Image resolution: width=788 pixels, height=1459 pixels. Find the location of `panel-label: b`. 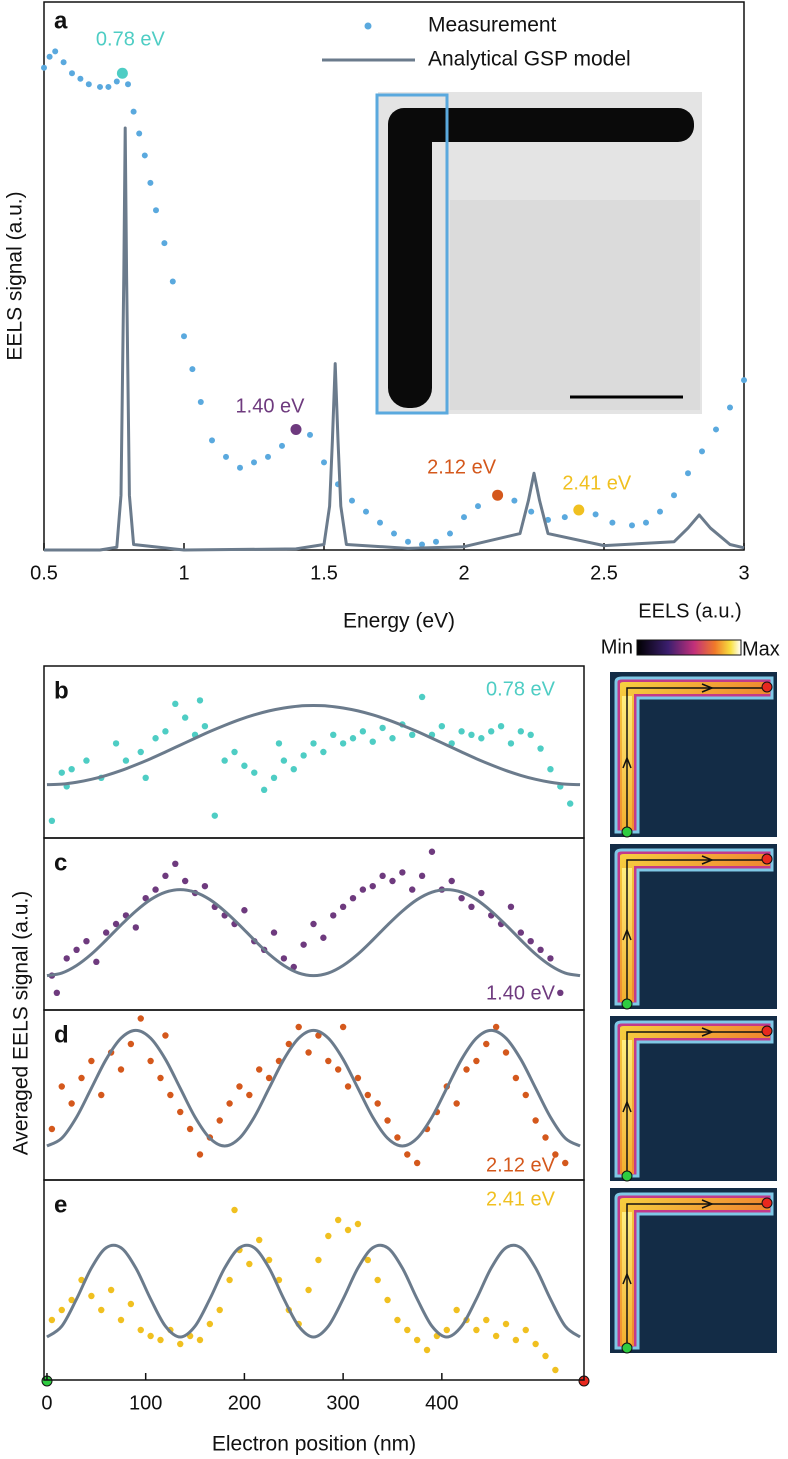

panel-label: b is located at coordinates (61, 690).